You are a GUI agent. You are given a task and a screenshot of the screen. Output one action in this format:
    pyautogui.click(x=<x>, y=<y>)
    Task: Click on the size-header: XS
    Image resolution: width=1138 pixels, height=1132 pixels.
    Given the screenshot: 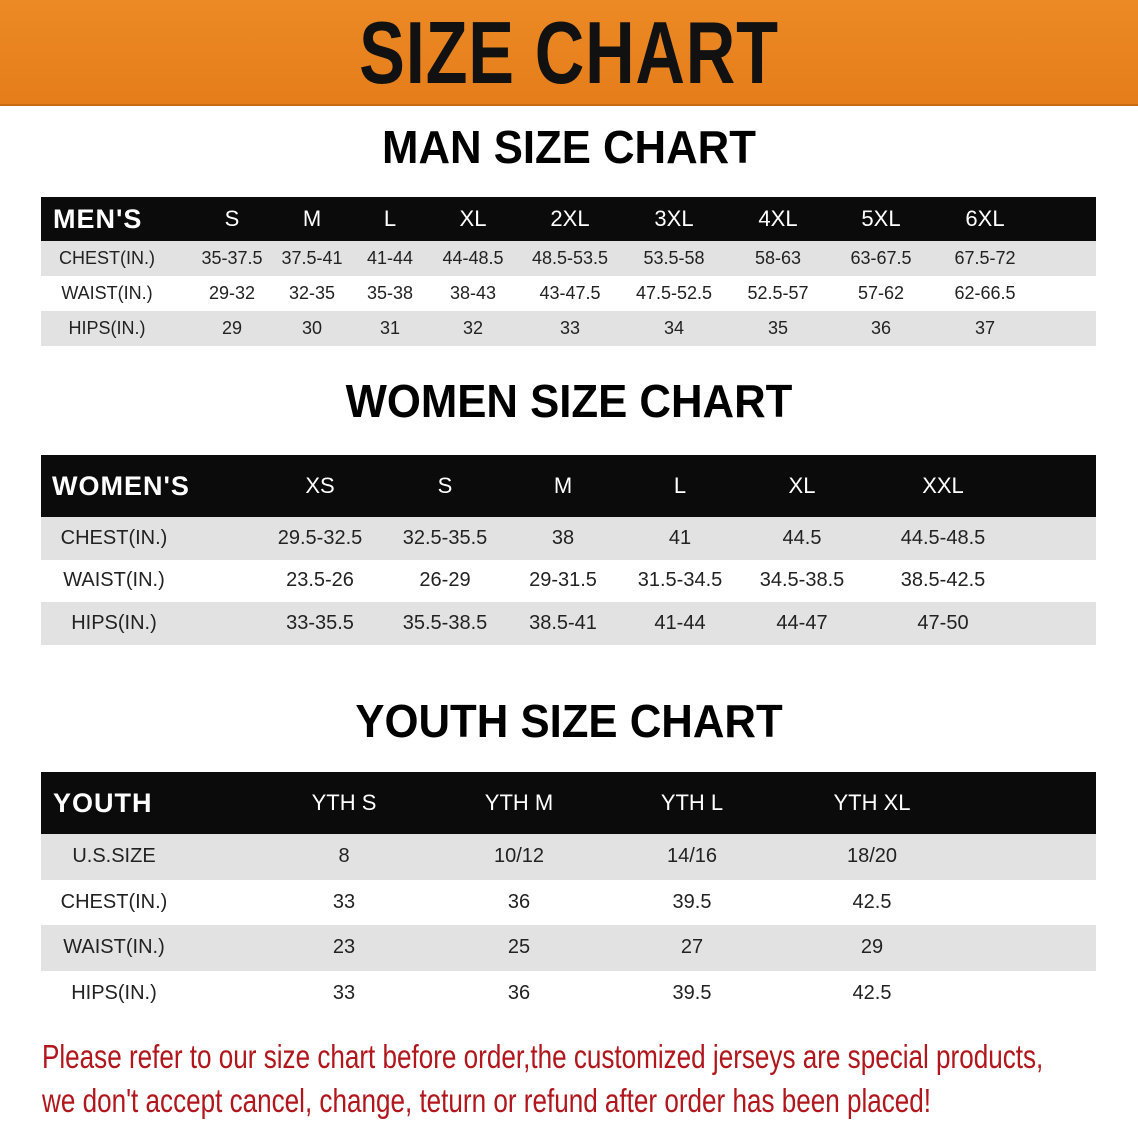 What is the action you would take?
    pyautogui.click(x=320, y=485)
    